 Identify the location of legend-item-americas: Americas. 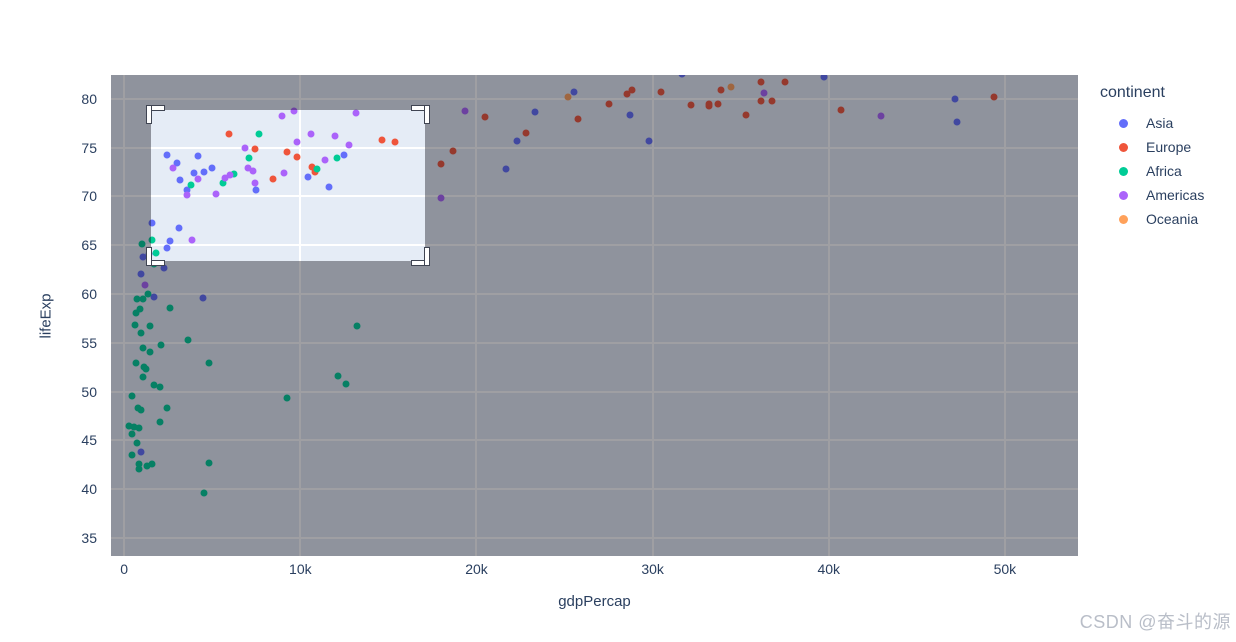
(1152, 195).